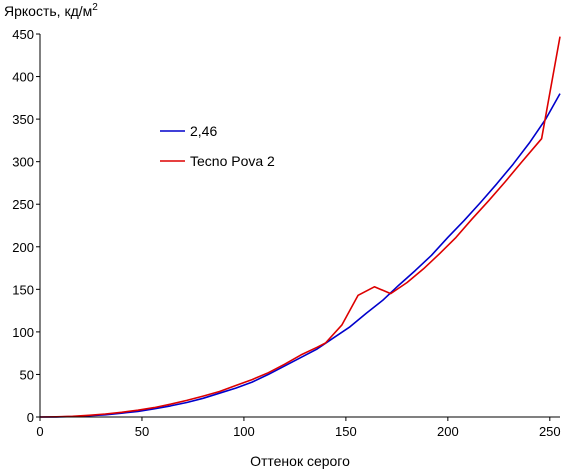 The width and height of the screenshot is (563, 475). Describe the element at coordinates (39, 431) in the screenshot. I see `x-tick-label: 0` at that location.